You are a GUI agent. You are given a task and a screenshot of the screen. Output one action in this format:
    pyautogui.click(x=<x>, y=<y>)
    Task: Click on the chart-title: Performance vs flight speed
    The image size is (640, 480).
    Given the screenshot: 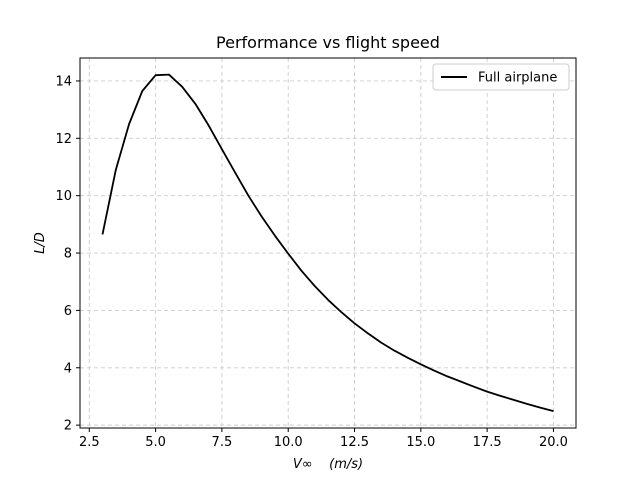 What is the action you would take?
    pyautogui.click(x=328, y=42)
    